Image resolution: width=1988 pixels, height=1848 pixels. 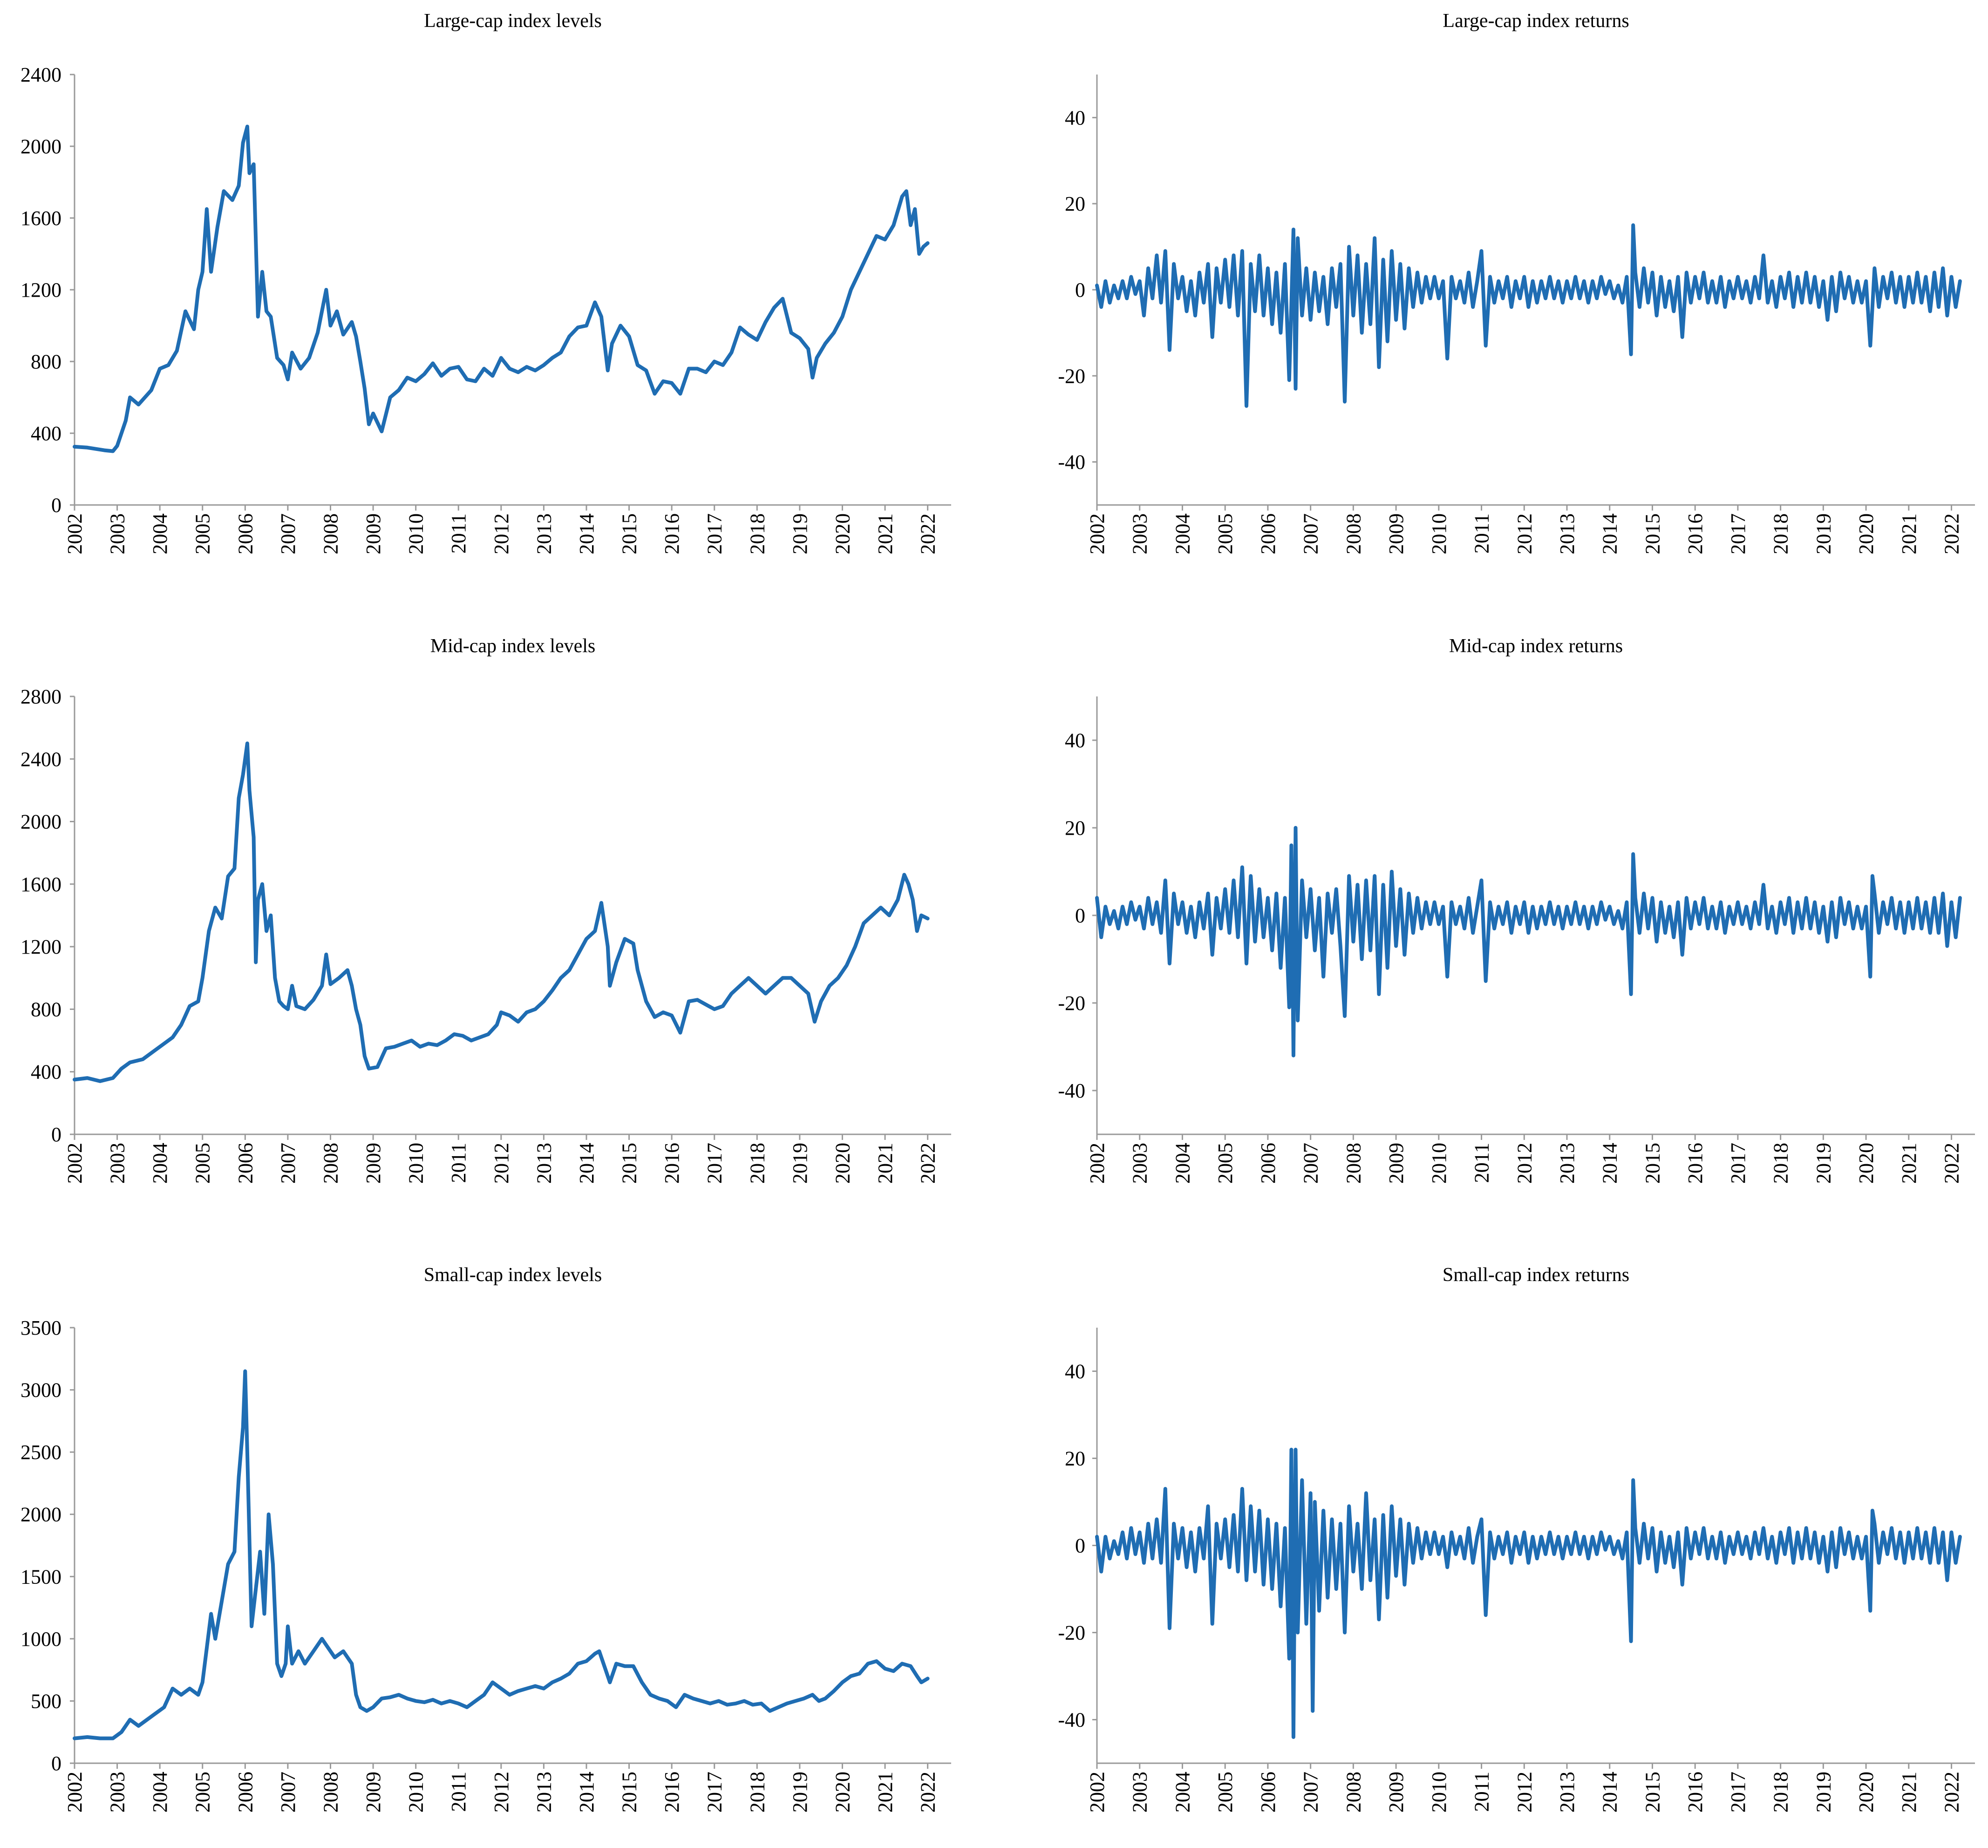 What do you see at coordinates (1536, 1275) in the screenshot?
I see `chart-title: Small-cap index returns` at bounding box center [1536, 1275].